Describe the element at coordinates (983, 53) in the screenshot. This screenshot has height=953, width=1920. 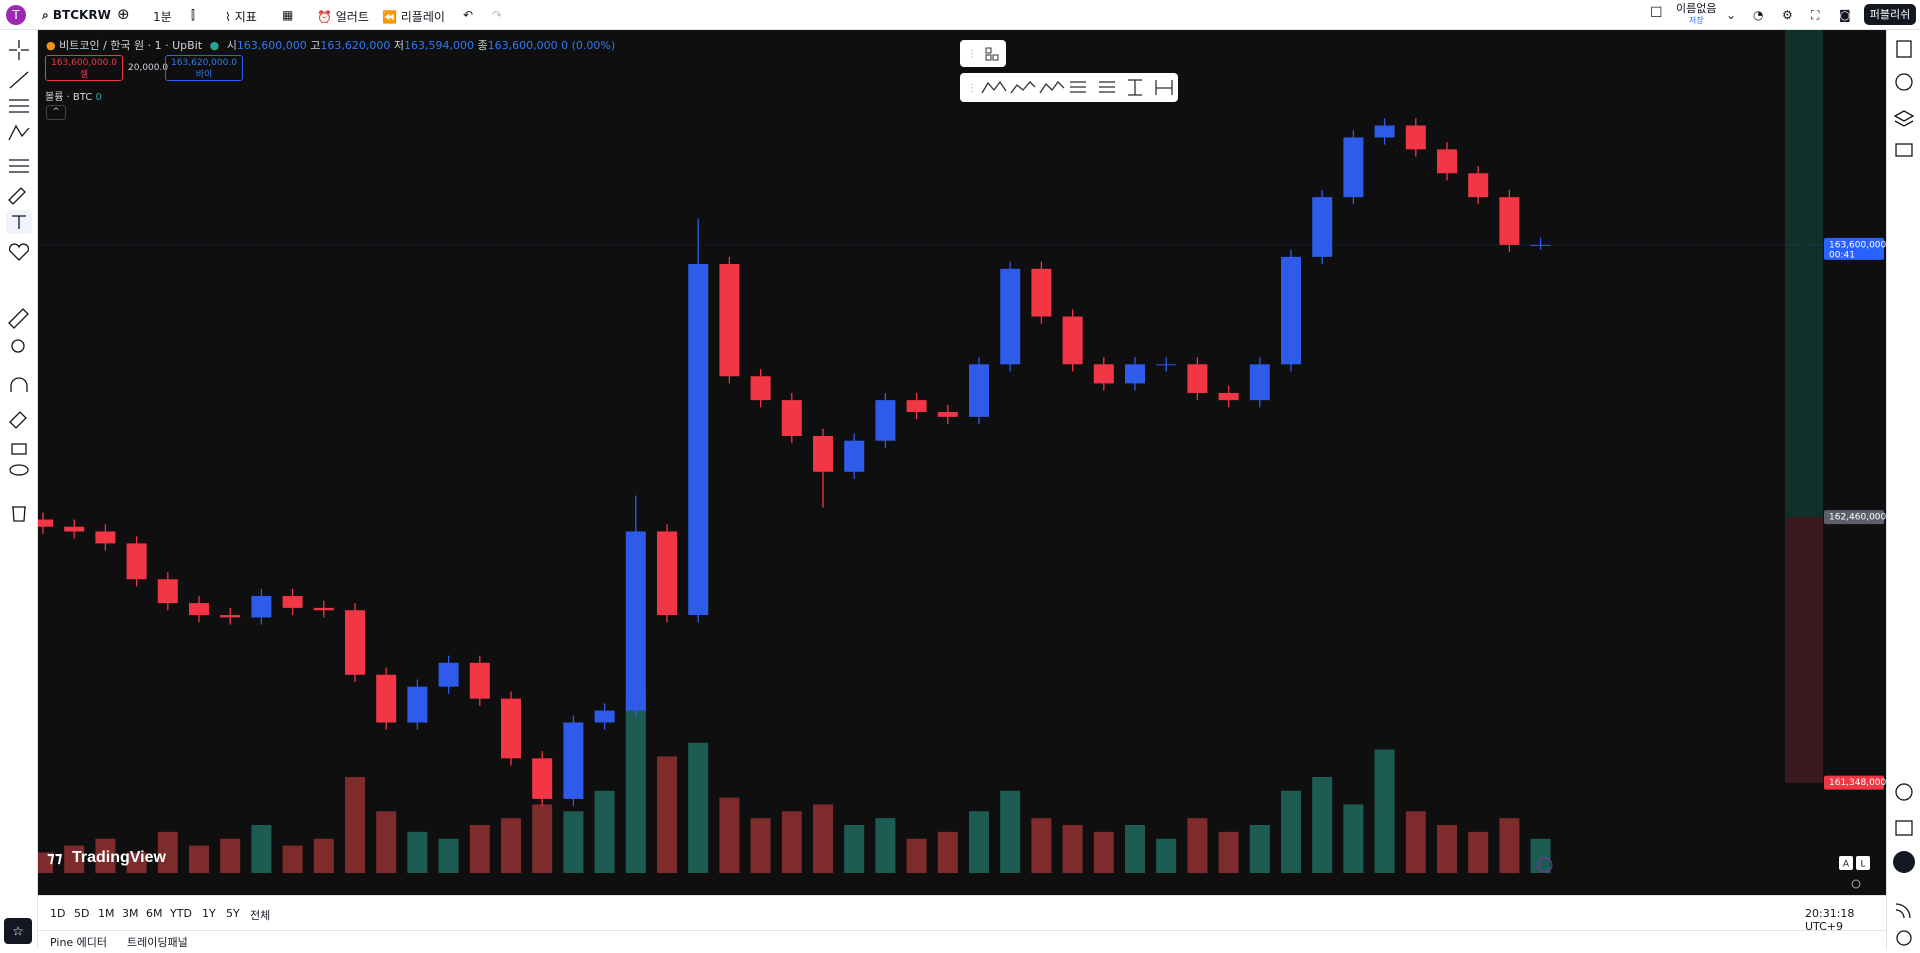
I see `floating-toolbar-handle: ⋮` at that location.